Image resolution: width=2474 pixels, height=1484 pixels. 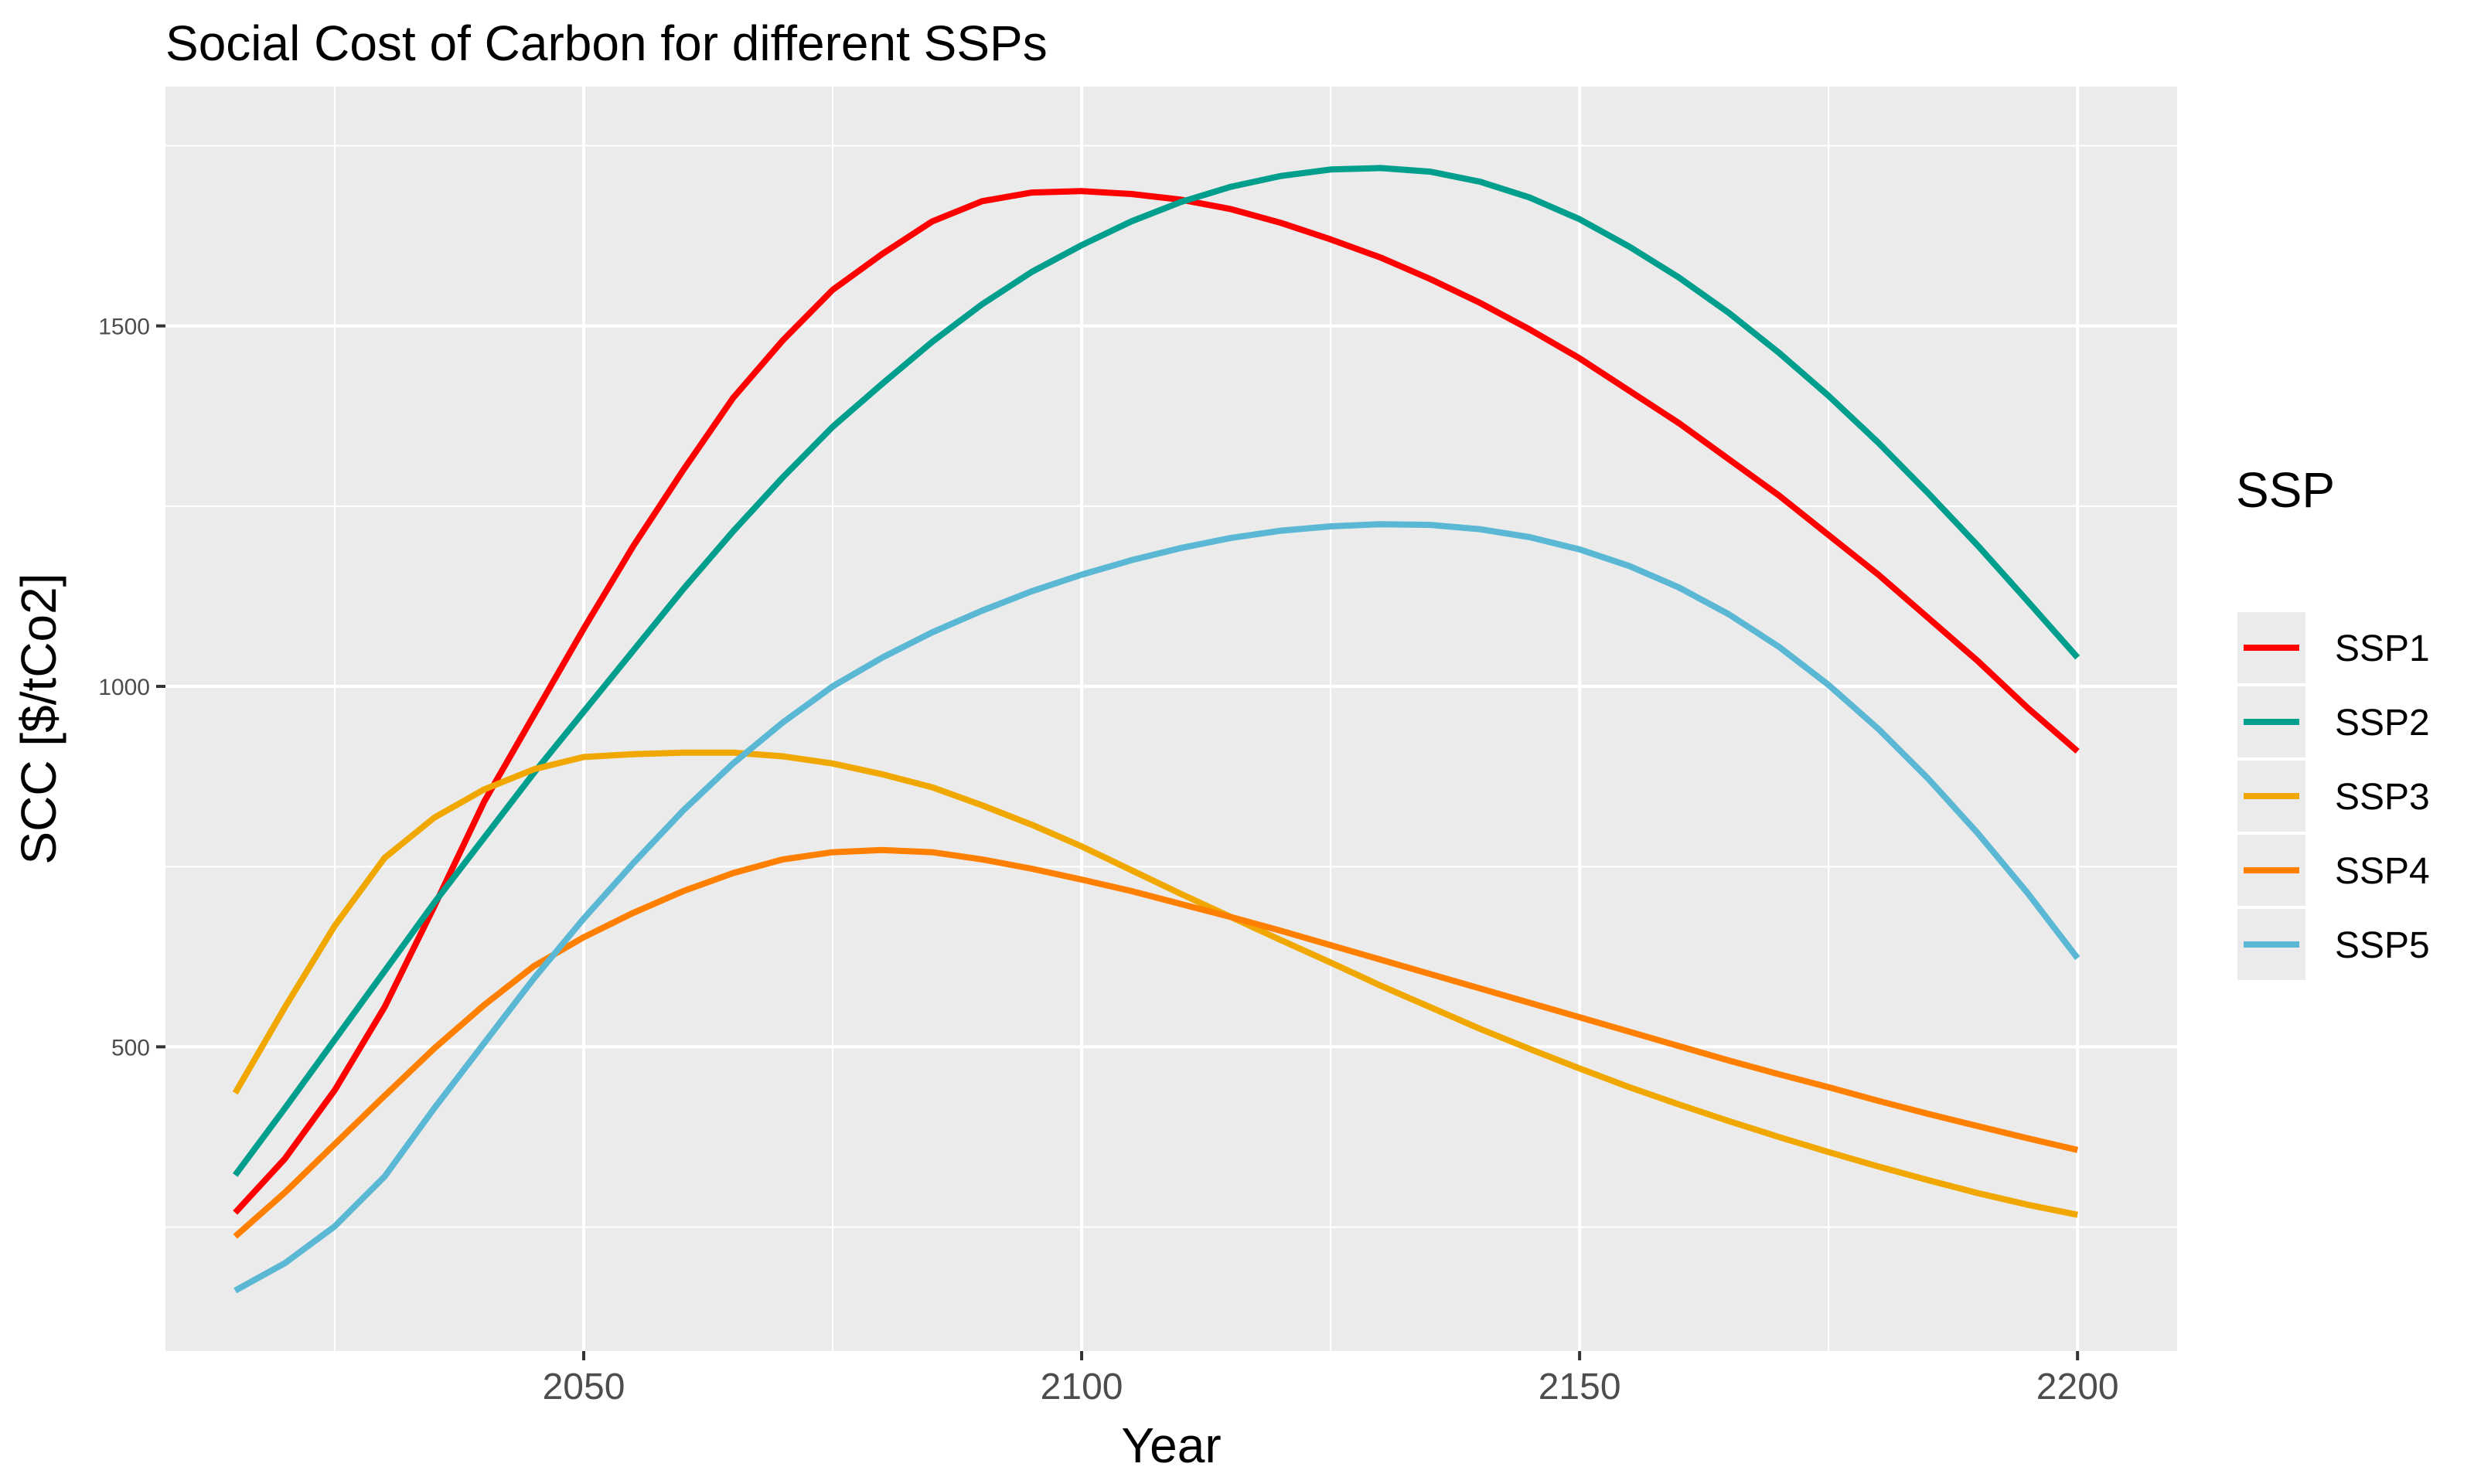 I want to click on legend-label: SSP4, so click(x=2382, y=871).